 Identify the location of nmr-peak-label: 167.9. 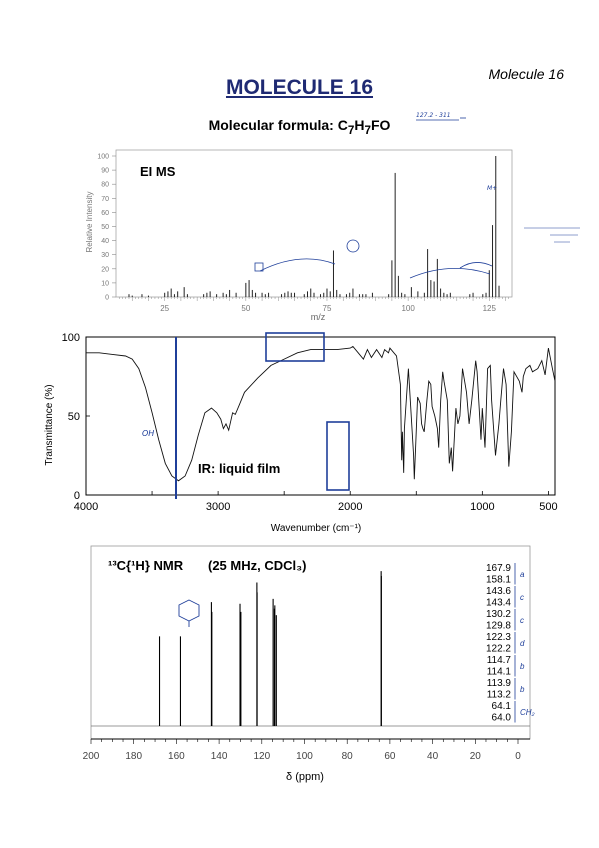
(498, 568).